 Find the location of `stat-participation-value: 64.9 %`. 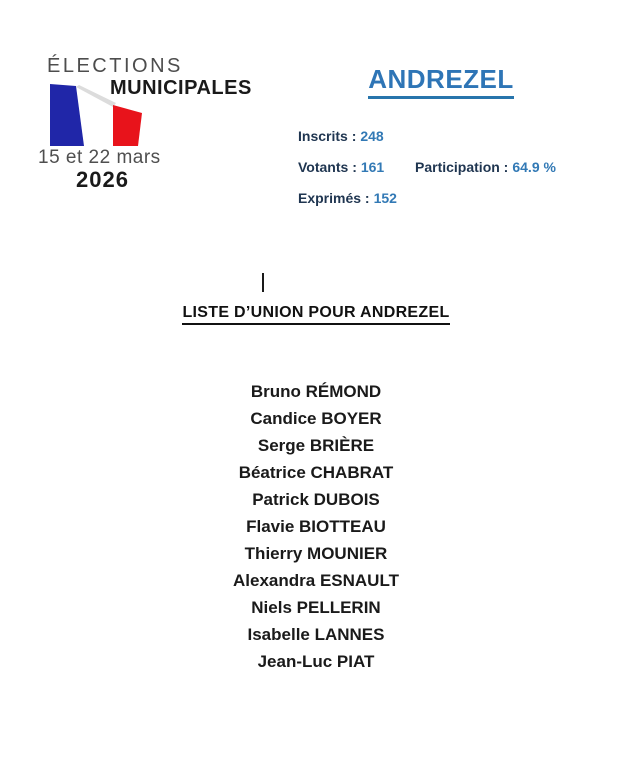

stat-participation-value: 64.9 % is located at coordinates (534, 167).